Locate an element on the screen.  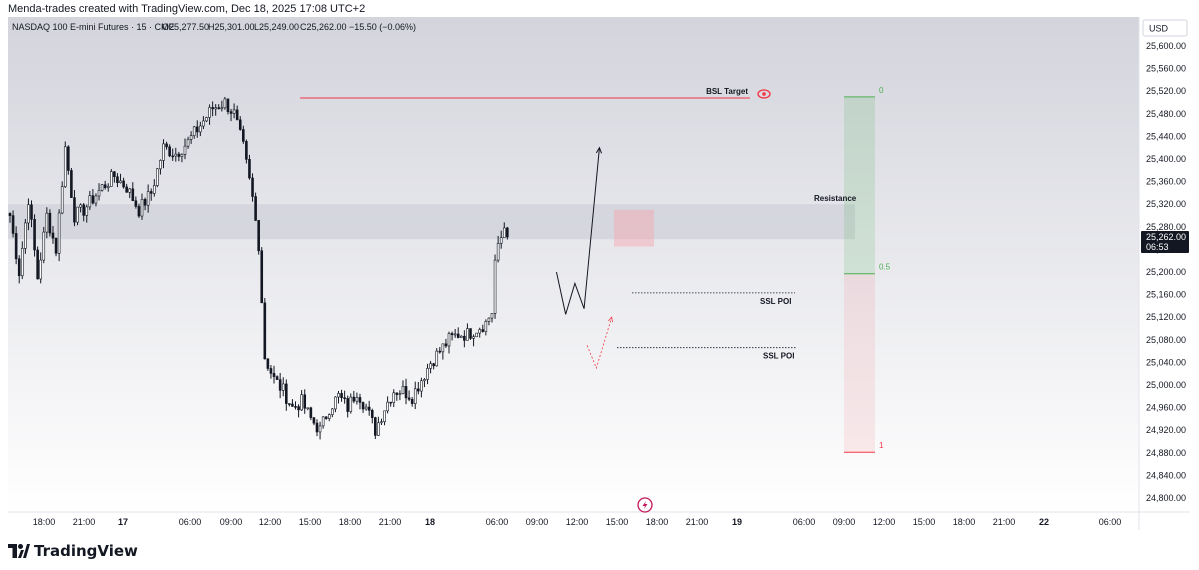
eye-icon is located at coordinates (764, 94).